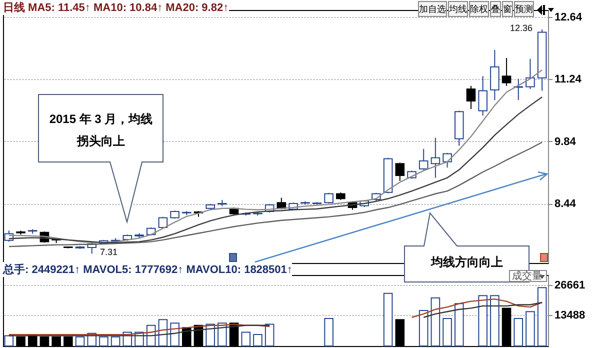 This screenshot has width=600, height=348. What do you see at coordinates (432, 9) in the screenshot?
I see `annotation: 加自选` at bounding box center [432, 9].